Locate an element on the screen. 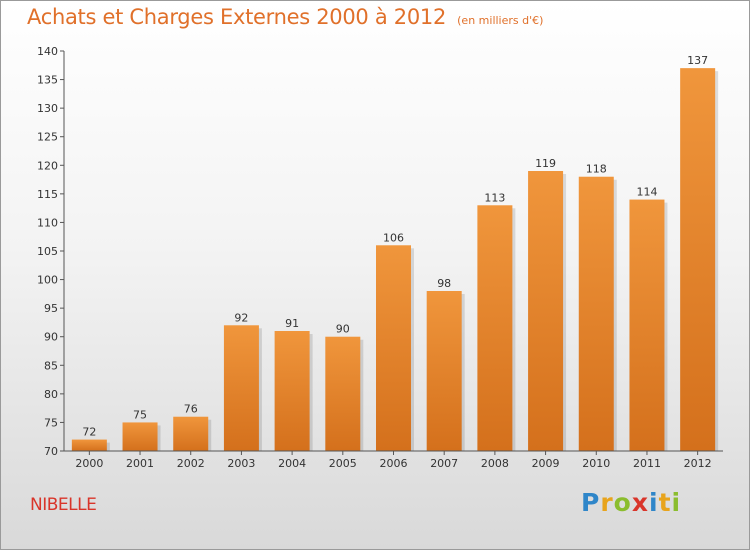 The width and height of the screenshot is (750, 550). x-tick-label: 2003 is located at coordinates (241, 463).